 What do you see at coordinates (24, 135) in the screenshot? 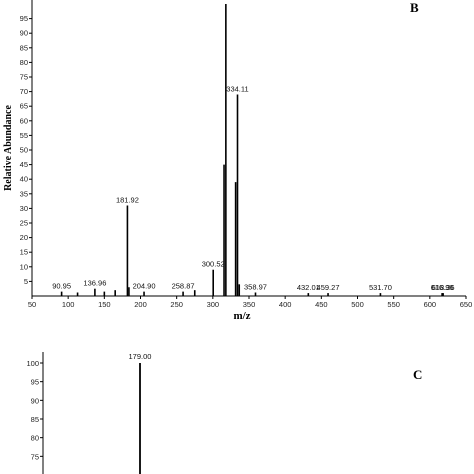
I see `panel-b-y-tick-label: 55` at bounding box center [24, 135].